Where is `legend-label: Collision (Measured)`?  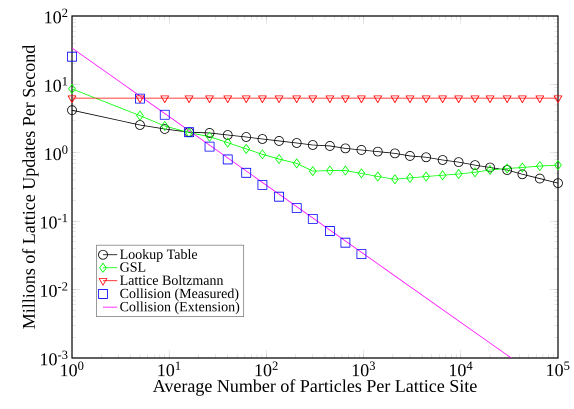
legend-label: Collision (Measured) is located at coordinates (179, 295).